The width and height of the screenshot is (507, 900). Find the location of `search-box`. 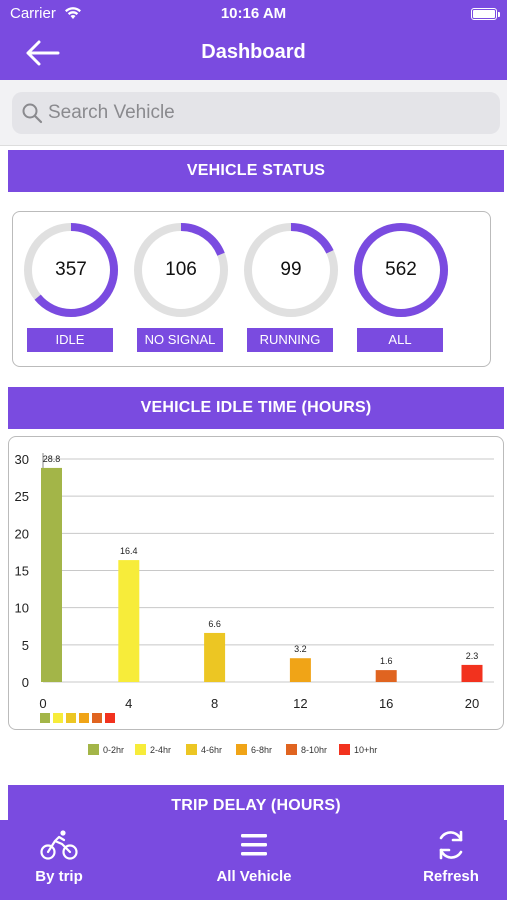

search-box is located at coordinates (256, 113).